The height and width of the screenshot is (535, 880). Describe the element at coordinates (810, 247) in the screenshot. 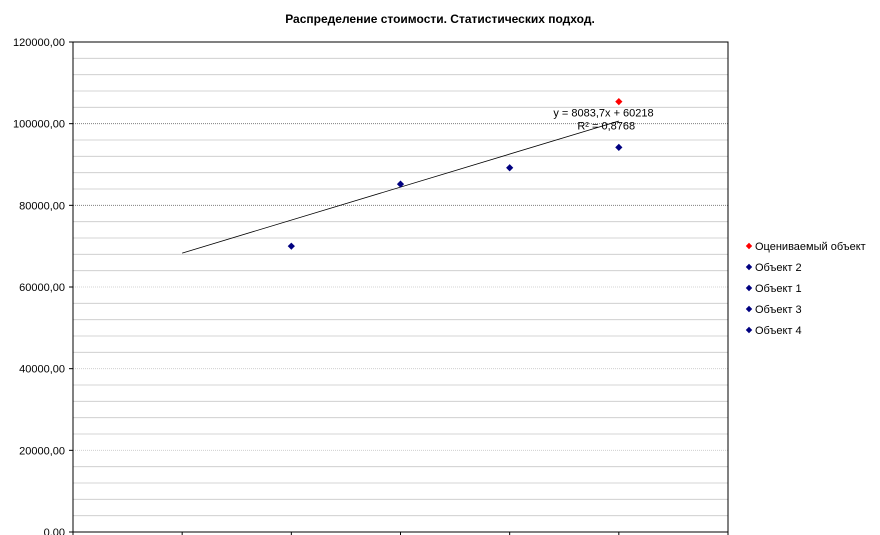

I see `legend-item-label: Оцениваемый объект` at that location.